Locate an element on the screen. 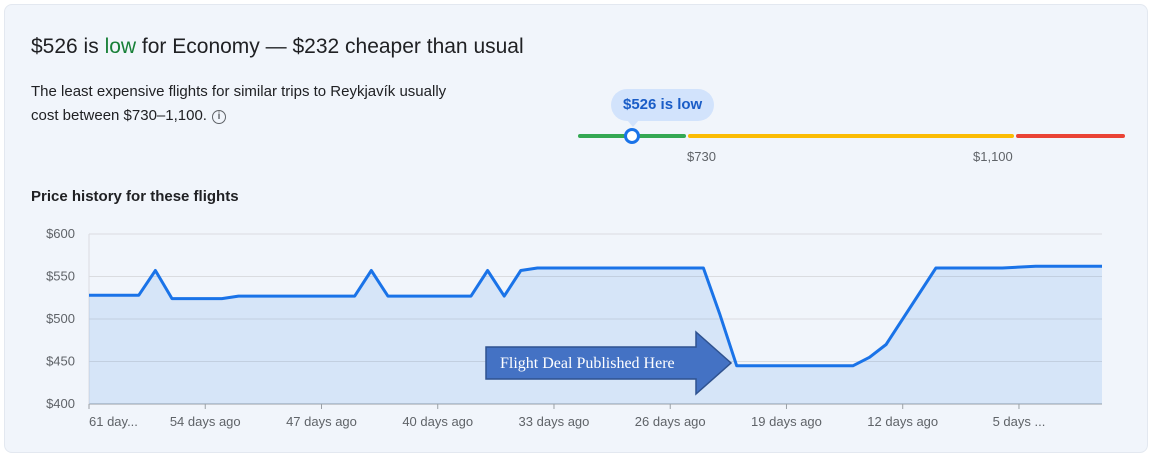 The width and height of the screenshot is (1152, 457). x-tick-label: 33 days ago is located at coordinates (554, 421).